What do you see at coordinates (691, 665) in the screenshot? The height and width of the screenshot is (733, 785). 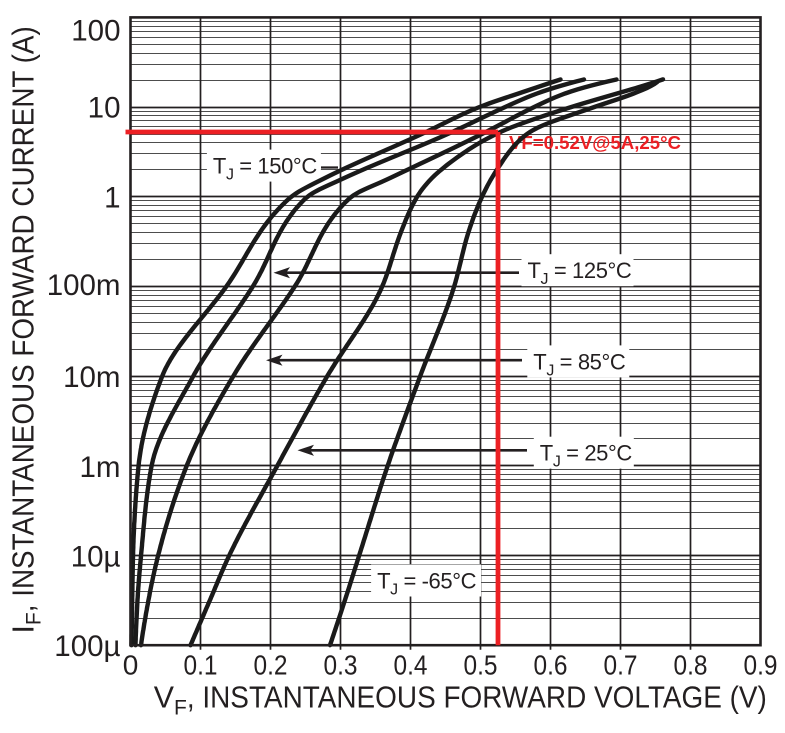 I see `svg-text: 0.8` at bounding box center [691, 665].